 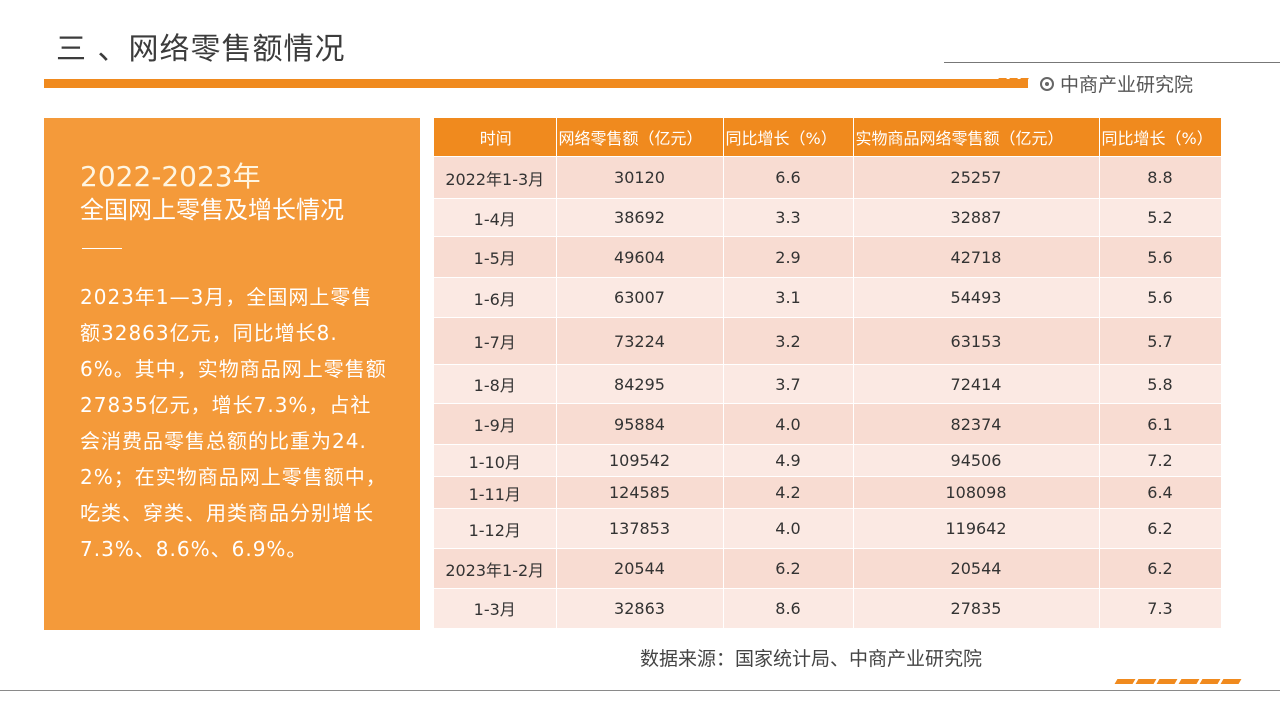 I want to click on table-cell: 3.2, so click(x=788, y=341).